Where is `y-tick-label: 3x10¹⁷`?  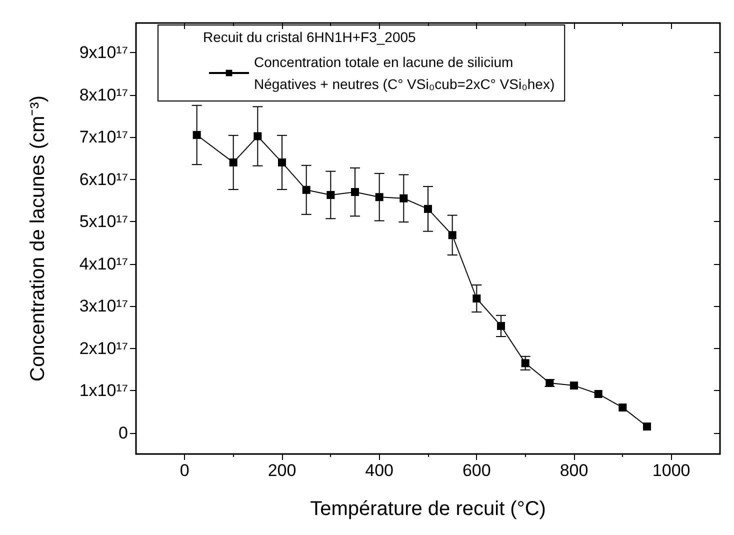
y-tick-label: 3x10¹⁷ is located at coordinates (103, 306).